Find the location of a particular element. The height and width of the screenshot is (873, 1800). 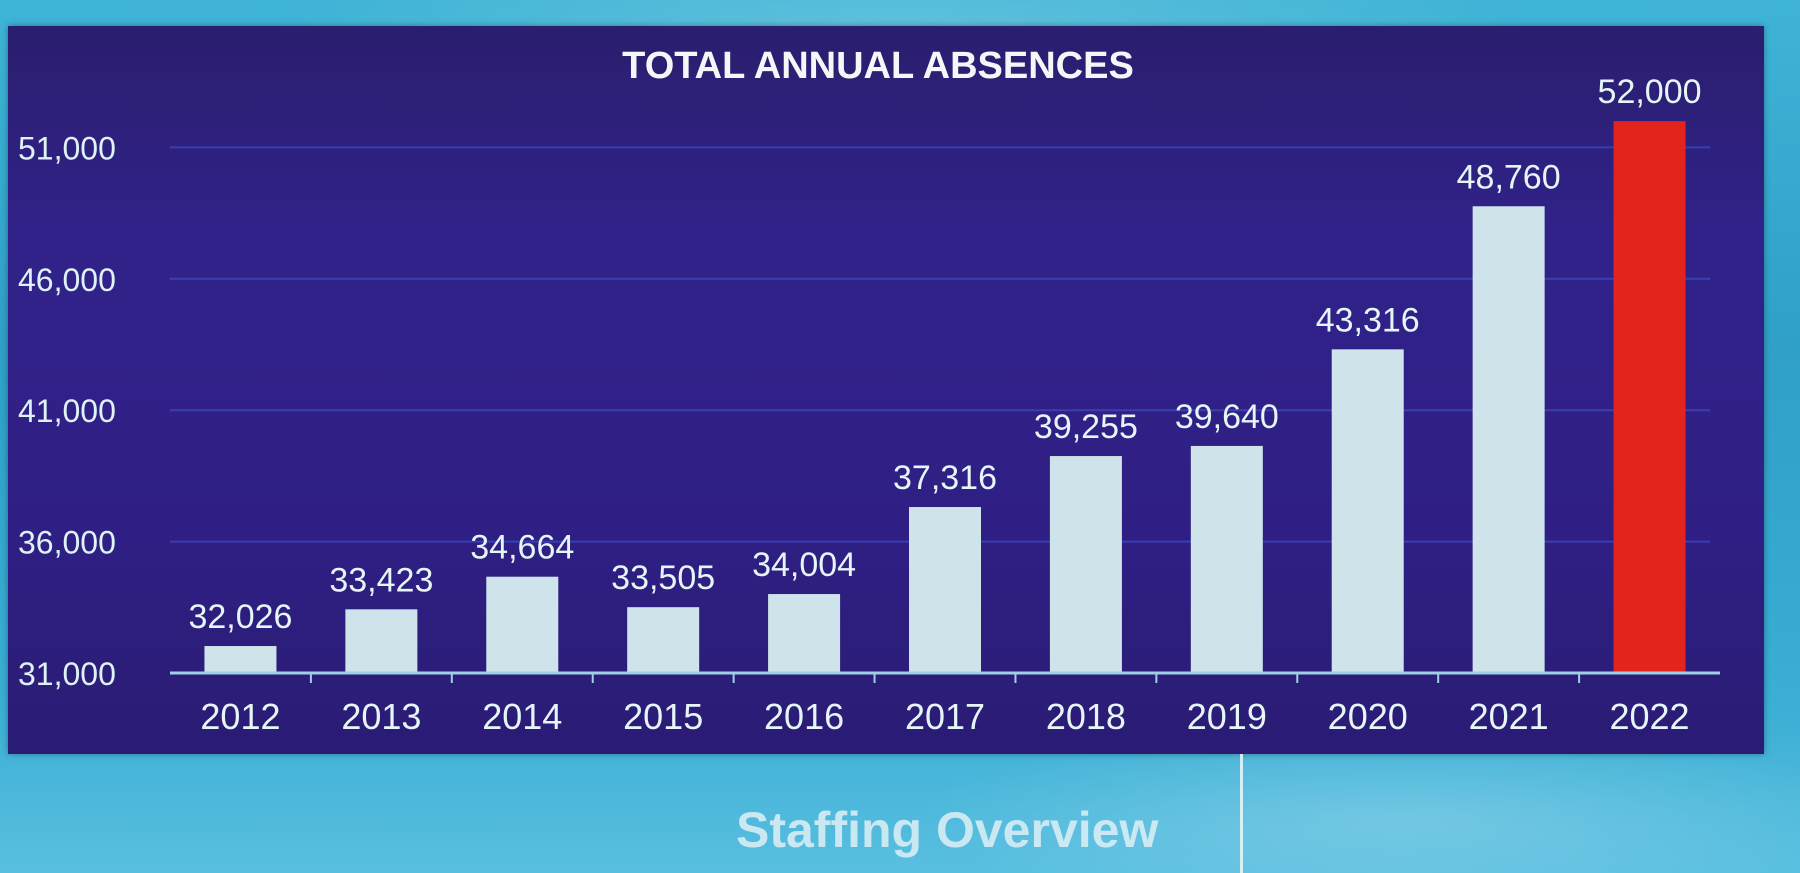

x-tick-label-2017: 2017 is located at coordinates (945, 716).